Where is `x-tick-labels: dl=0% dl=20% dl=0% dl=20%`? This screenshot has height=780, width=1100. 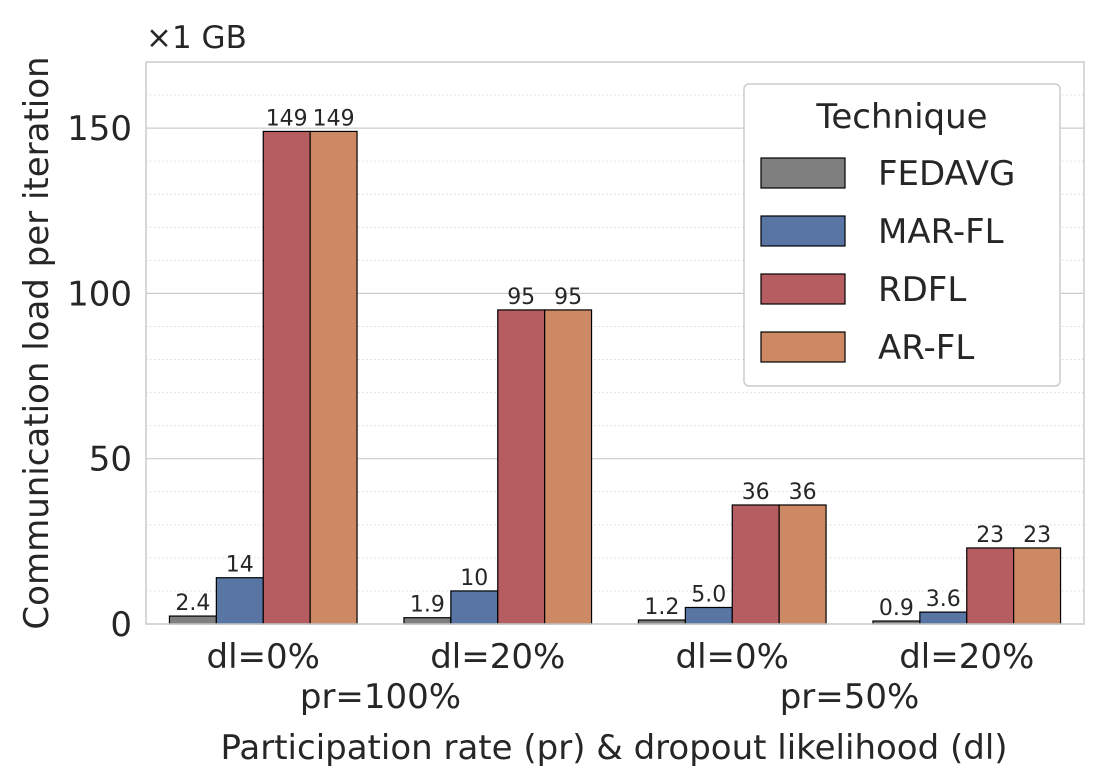 x-tick-labels: dl=0% dl=20% dl=0% dl=20% is located at coordinates (621, 657).